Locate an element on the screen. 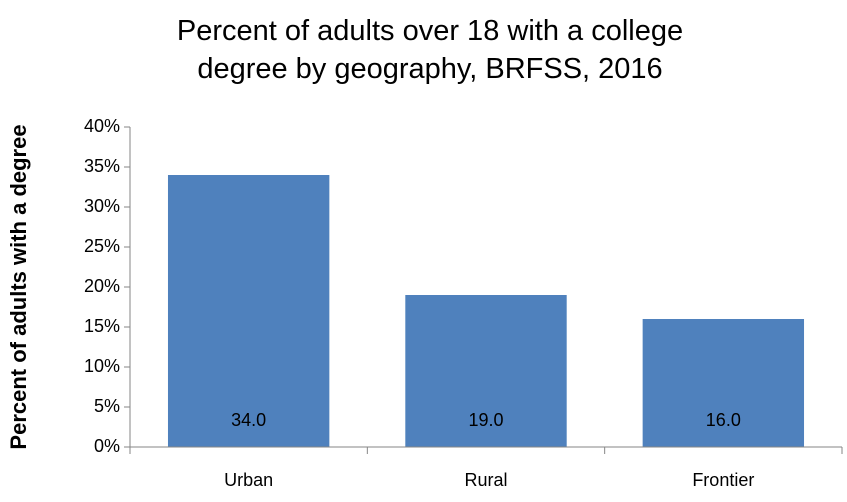 The image size is (847, 502). y-tick-label: 5% is located at coordinates (107, 406).